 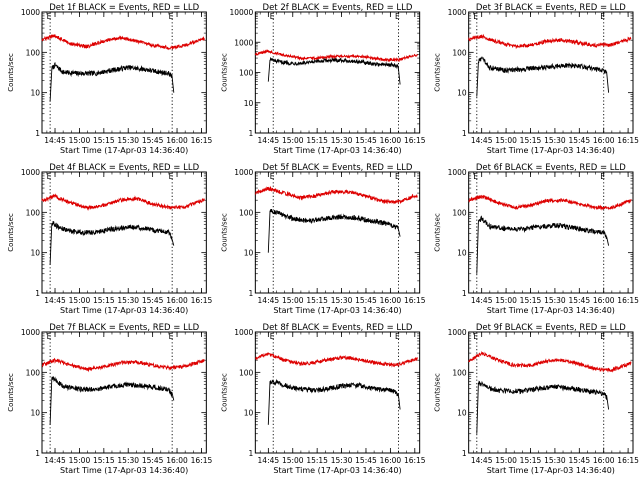 I want to click on panel-title: Det 2f BLACK = Events, RED = LLD, so click(x=338, y=8).